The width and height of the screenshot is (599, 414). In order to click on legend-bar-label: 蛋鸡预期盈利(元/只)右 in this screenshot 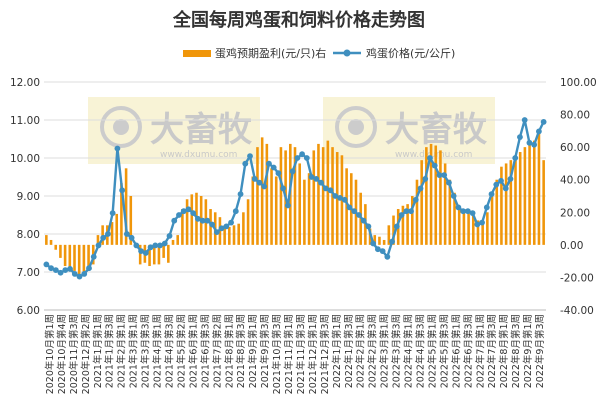, I will do `click(270, 53)`.